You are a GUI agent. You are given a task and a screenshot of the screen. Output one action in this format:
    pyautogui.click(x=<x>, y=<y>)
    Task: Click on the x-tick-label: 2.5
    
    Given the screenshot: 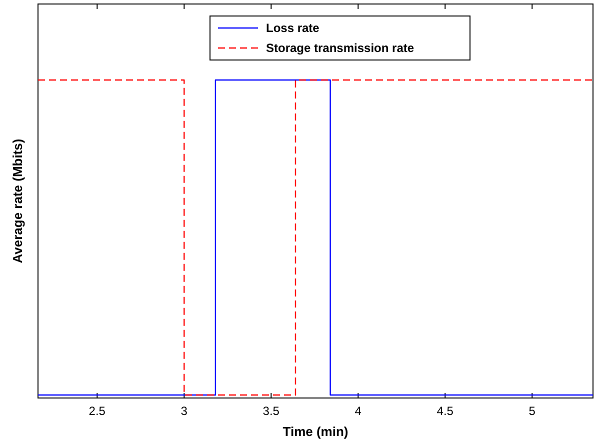 What is the action you would take?
    pyautogui.click(x=97, y=411)
    